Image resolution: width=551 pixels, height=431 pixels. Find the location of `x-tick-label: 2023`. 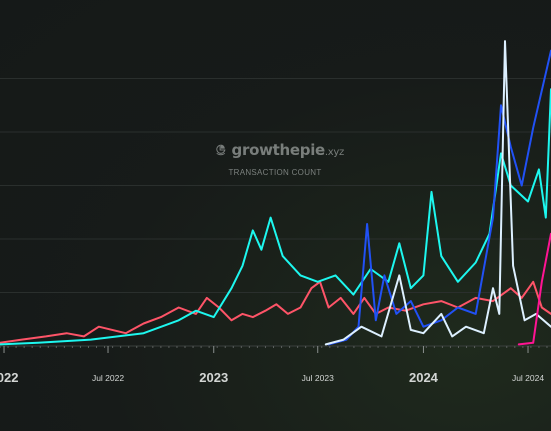

x-tick-label: 2023 is located at coordinates (213, 377).